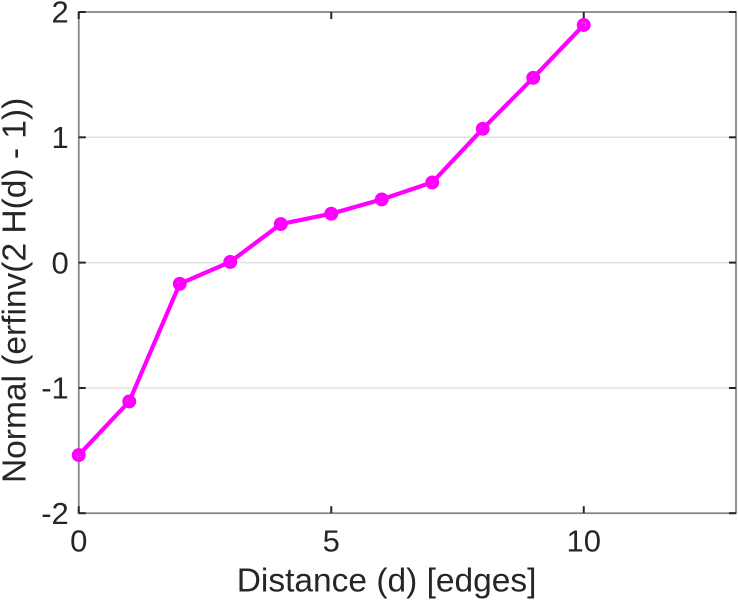 The height and width of the screenshot is (600, 738). Describe the element at coordinates (55, 388) in the screenshot. I see `svg-text: -1` at that location.